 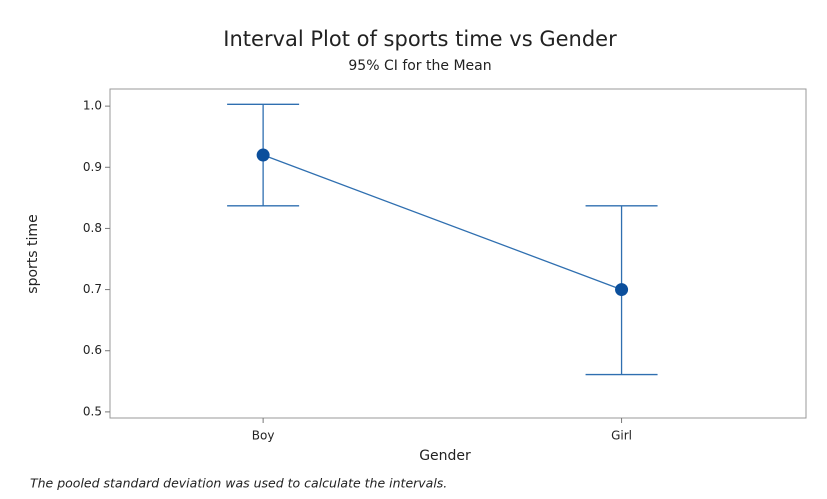 I want to click on y-tick-label: 0.8, so click(x=92, y=228).